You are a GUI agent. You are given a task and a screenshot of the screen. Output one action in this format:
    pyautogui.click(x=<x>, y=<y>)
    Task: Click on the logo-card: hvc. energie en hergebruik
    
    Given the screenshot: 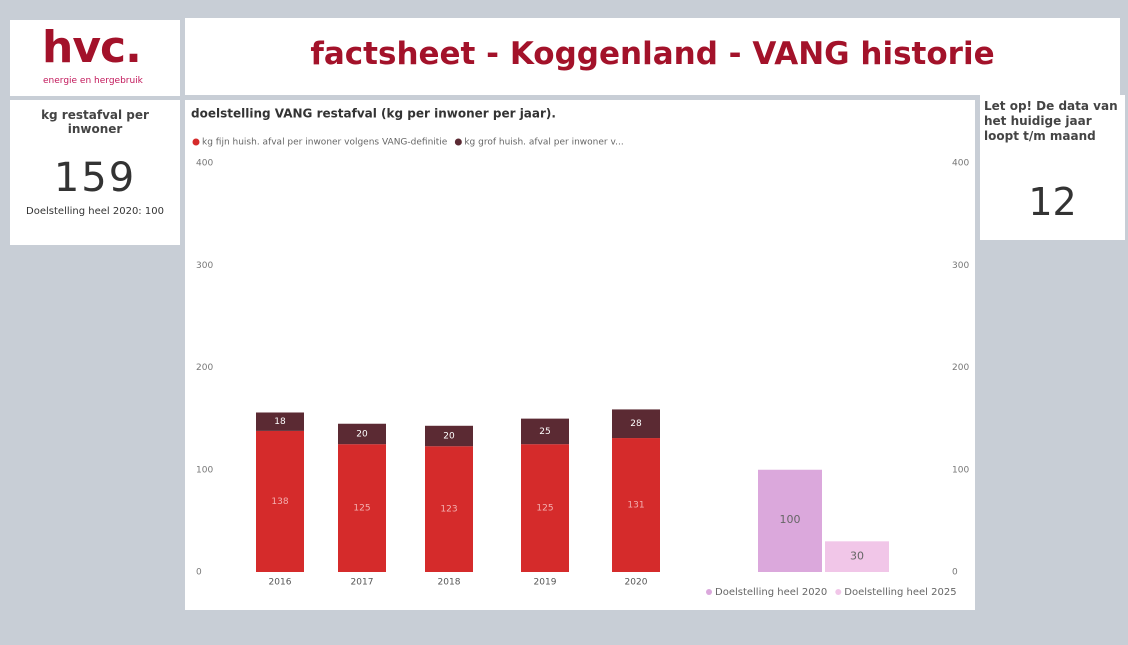 What is the action you would take?
    pyautogui.click(x=95, y=58)
    